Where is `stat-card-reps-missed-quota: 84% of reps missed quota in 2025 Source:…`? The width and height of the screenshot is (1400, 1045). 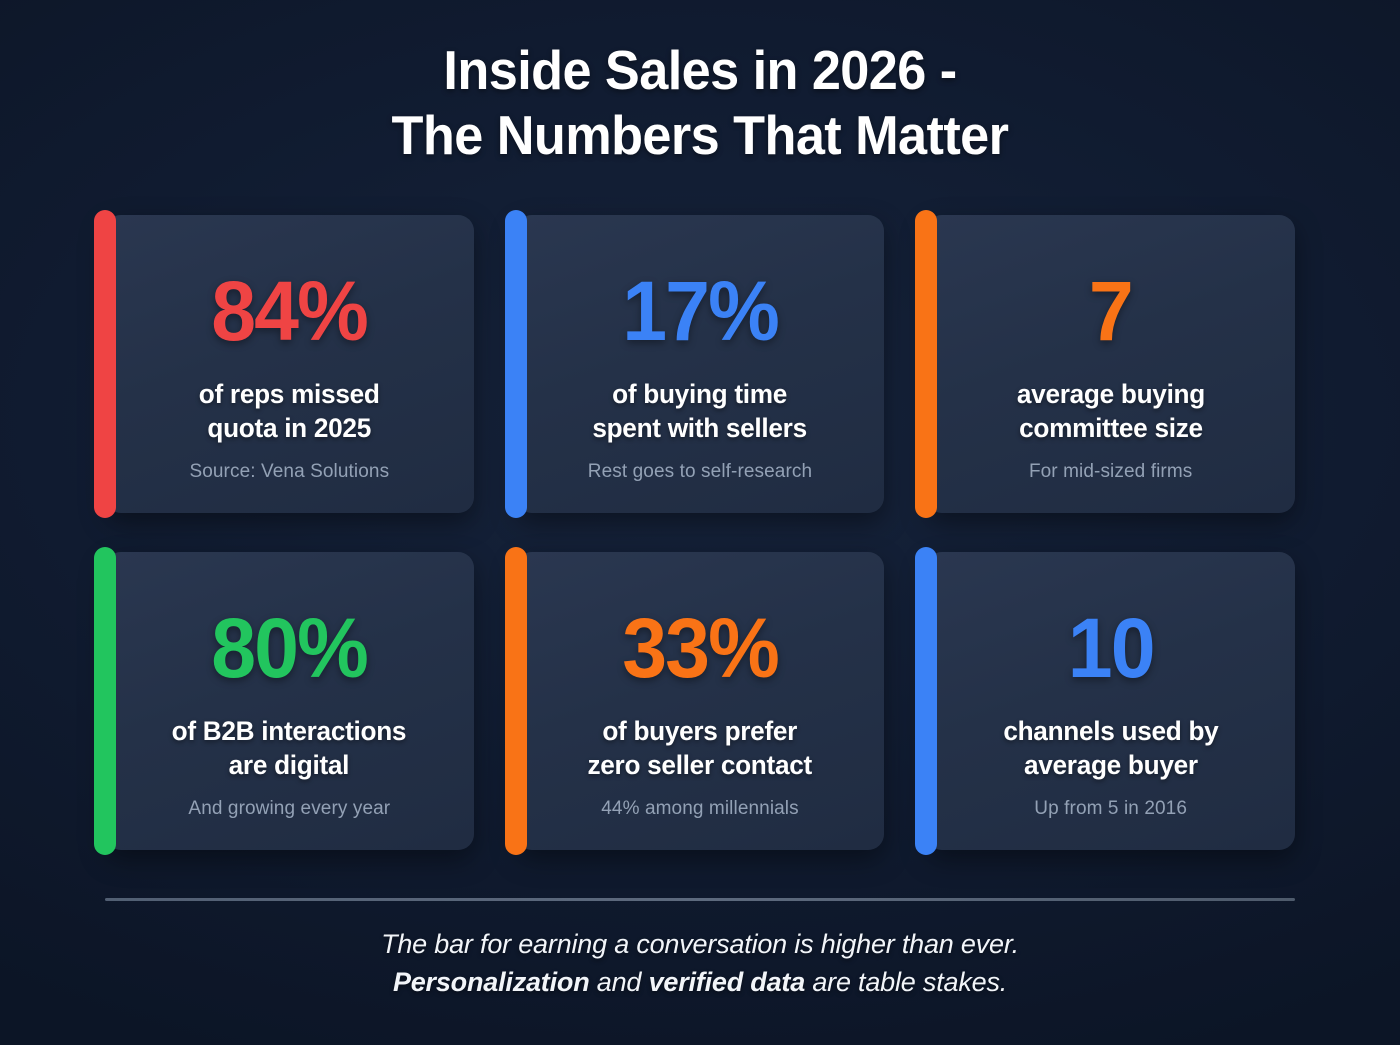
stat-card-reps-missed-quota: 84% of reps missed quota in 2025 Source:… is located at coordinates (284, 364).